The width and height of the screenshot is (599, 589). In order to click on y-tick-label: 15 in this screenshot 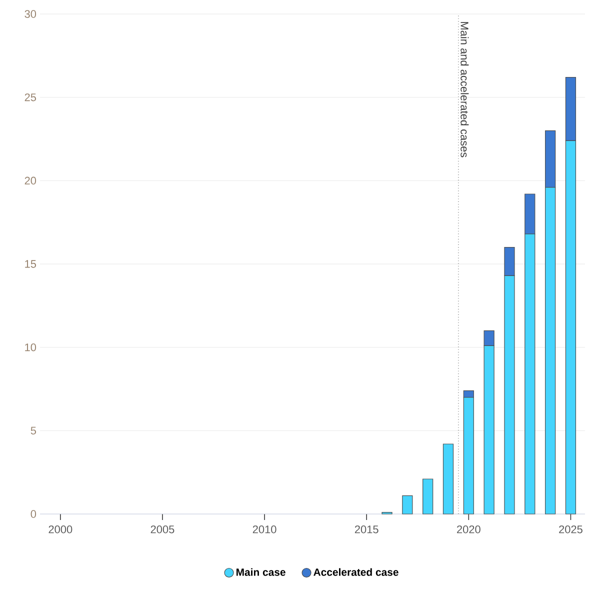, I will do `click(30, 264)`.